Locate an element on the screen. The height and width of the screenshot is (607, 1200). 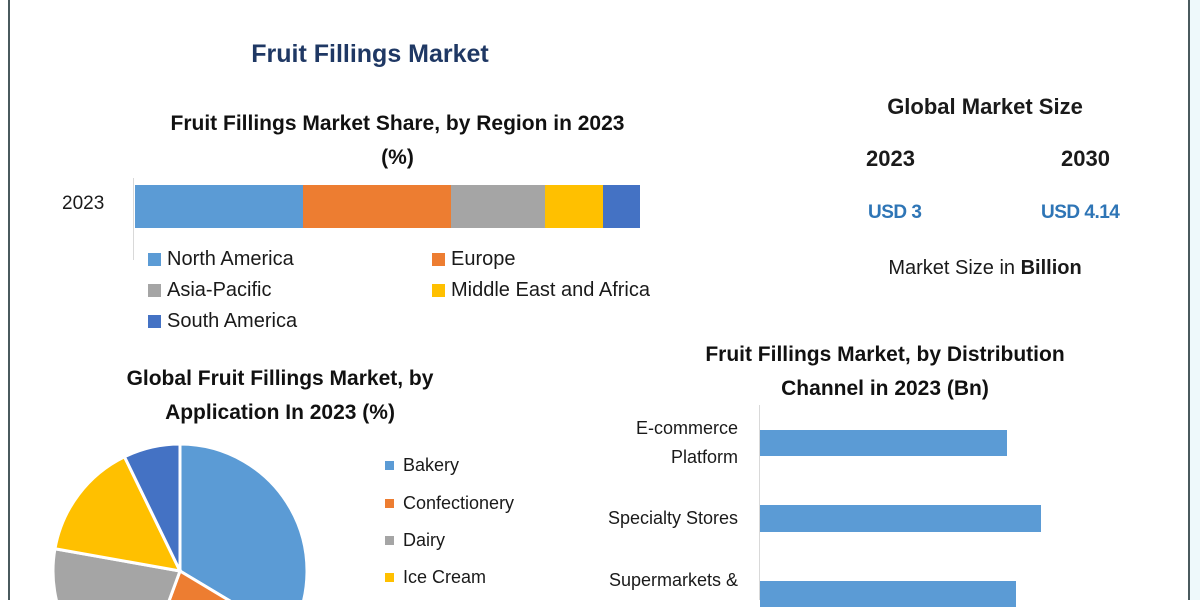
value-start: USD 3 is located at coordinates (895, 212).